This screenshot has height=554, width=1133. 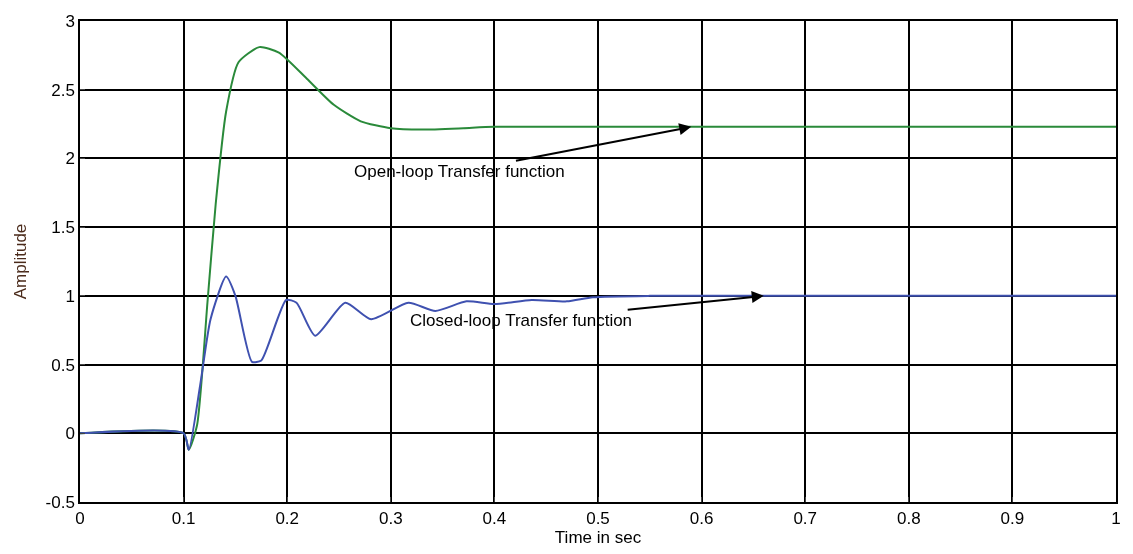 What do you see at coordinates (701, 519) in the screenshot?
I see `x-tick-label: 0.6` at bounding box center [701, 519].